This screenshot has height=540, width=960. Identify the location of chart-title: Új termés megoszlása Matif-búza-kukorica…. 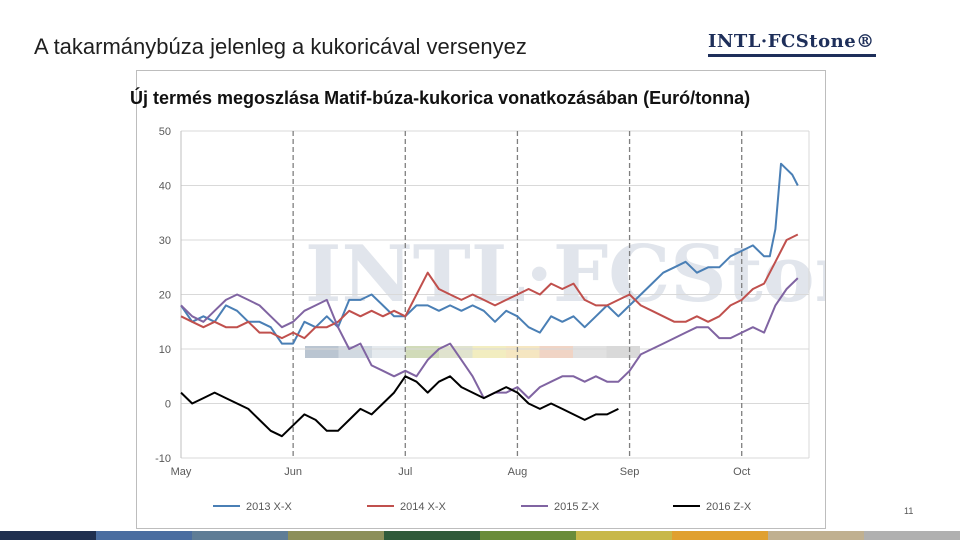
(440, 98).